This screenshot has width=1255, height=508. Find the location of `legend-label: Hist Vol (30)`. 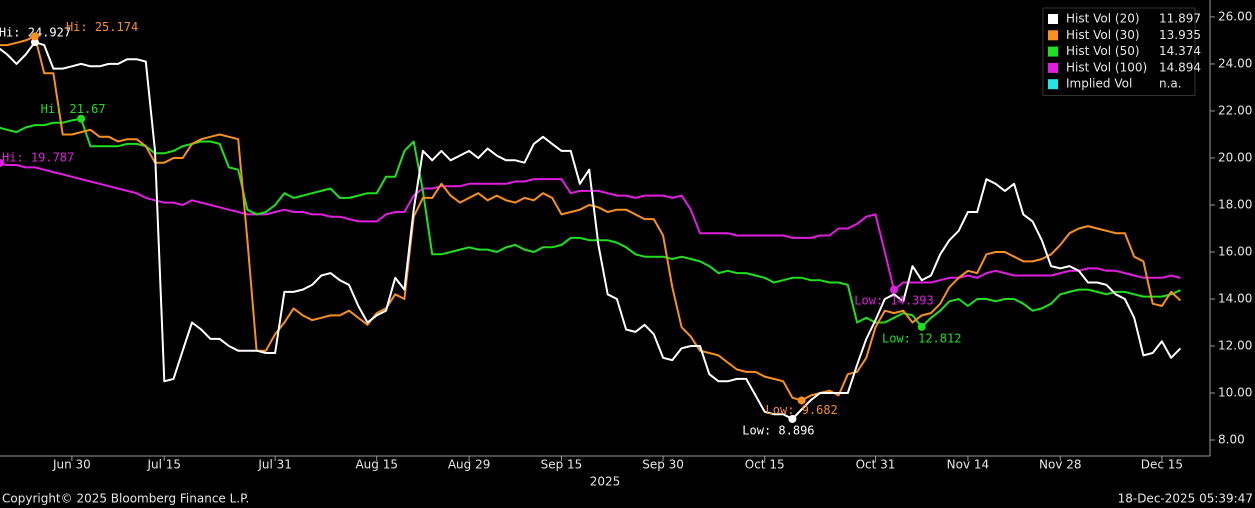

legend-label: Hist Vol (30) is located at coordinates (1103, 35).